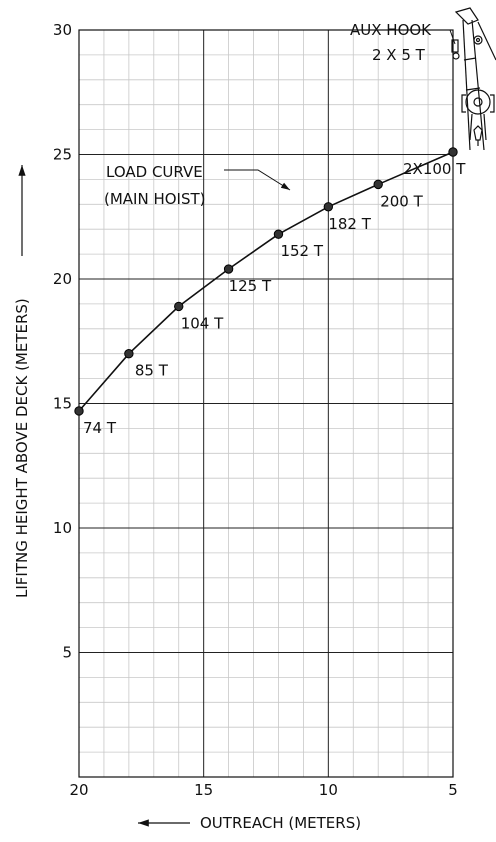 The image size is (496, 842). What do you see at coordinates (203, 790) in the screenshot?
I see `x-tick-label: 15` at bounding box center [203, 790].